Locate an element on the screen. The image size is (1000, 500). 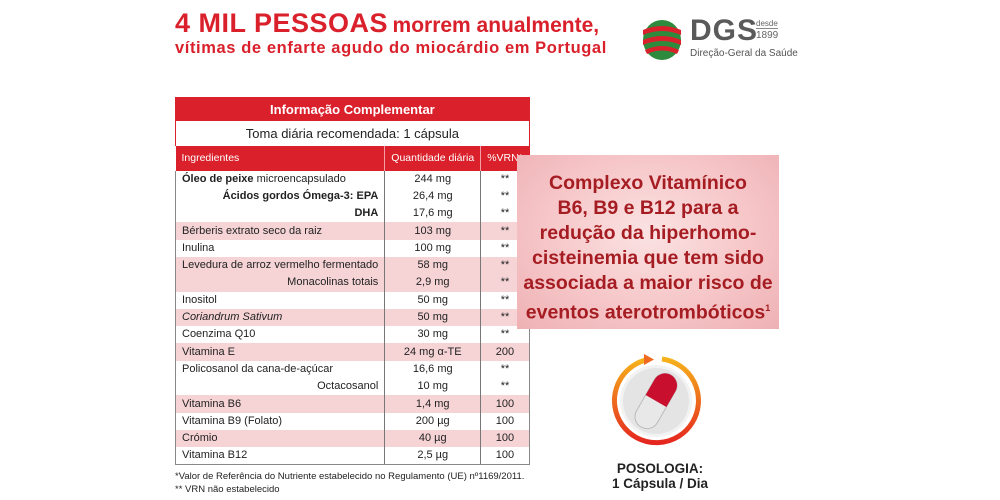
table-row: Vitamina E 24 mg α-TE 200 is located at coordinates (352, 352).